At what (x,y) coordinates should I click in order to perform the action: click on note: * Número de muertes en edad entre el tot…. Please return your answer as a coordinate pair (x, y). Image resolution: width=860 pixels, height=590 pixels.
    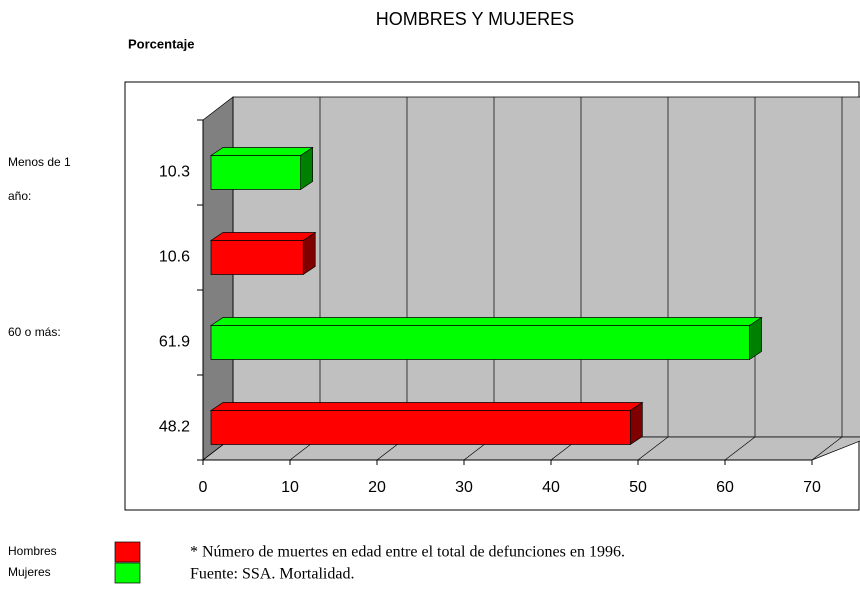
    Looking at the image, I should click on (407, 552).